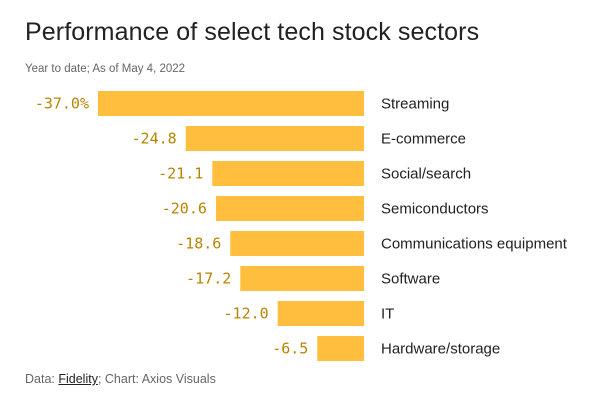 Image resolution: width=600 pixels, height=402 pixels. Describe the element at coordinates (252, 32) in the screenshot. I see `chart-title: Performance of select tech stock sectors` at that location.